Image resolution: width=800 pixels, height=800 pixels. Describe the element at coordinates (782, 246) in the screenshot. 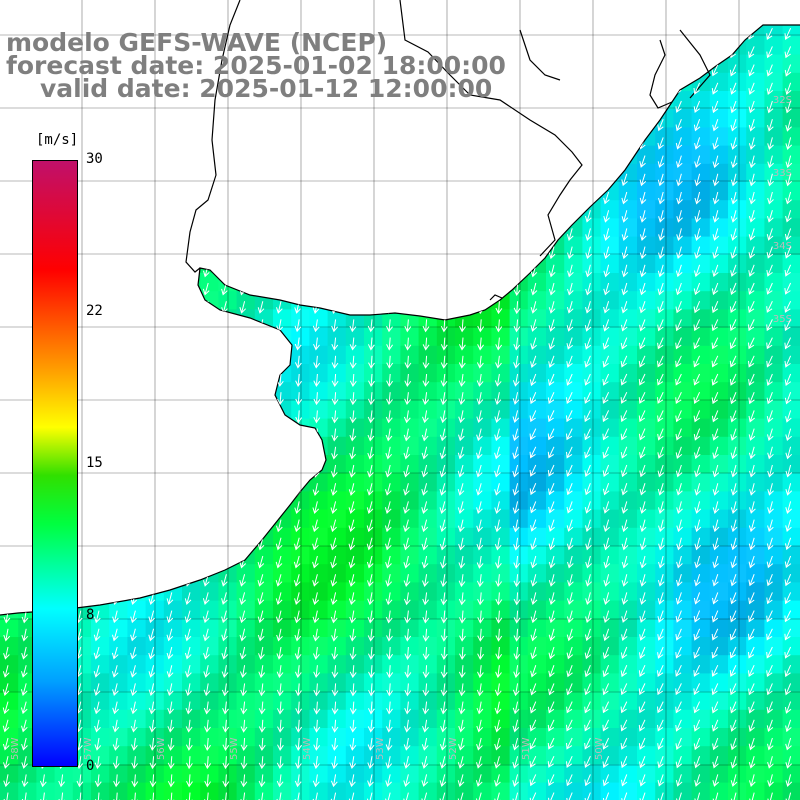

I see `latitude-label: 34S` at that location.